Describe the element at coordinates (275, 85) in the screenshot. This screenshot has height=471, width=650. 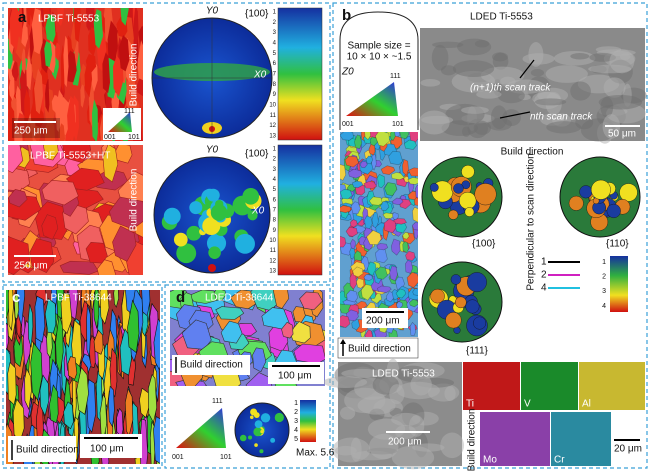
I see `colorbar-tick-label: 8` at that location.